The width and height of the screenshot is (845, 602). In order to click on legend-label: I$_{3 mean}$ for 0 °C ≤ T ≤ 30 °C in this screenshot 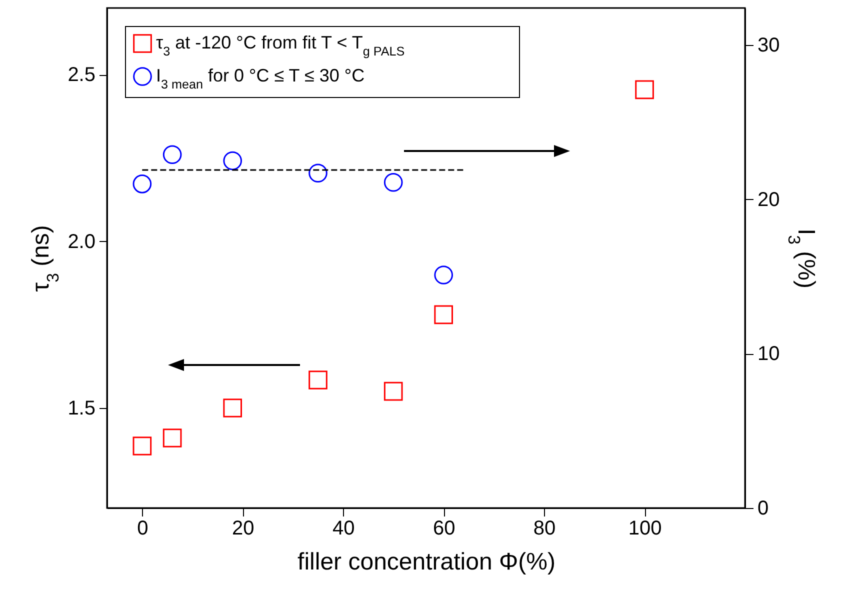, I will do `click(260, 79)`.